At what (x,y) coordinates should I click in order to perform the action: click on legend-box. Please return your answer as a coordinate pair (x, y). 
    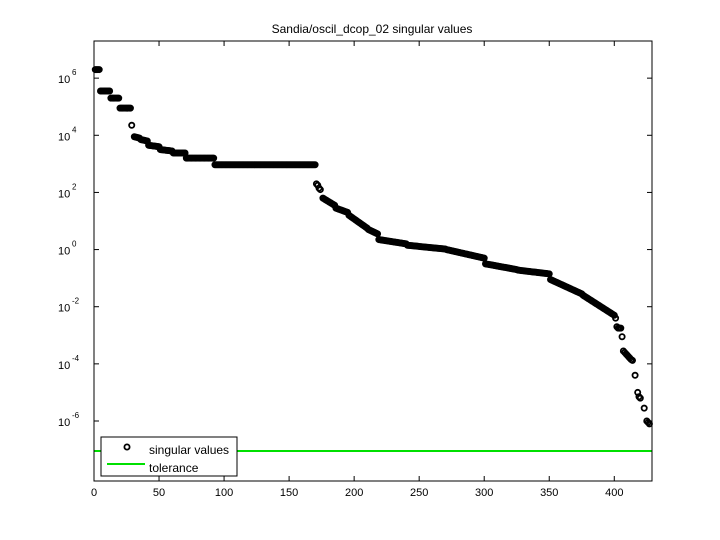
    Looking at the image, I should click on (169, 456).